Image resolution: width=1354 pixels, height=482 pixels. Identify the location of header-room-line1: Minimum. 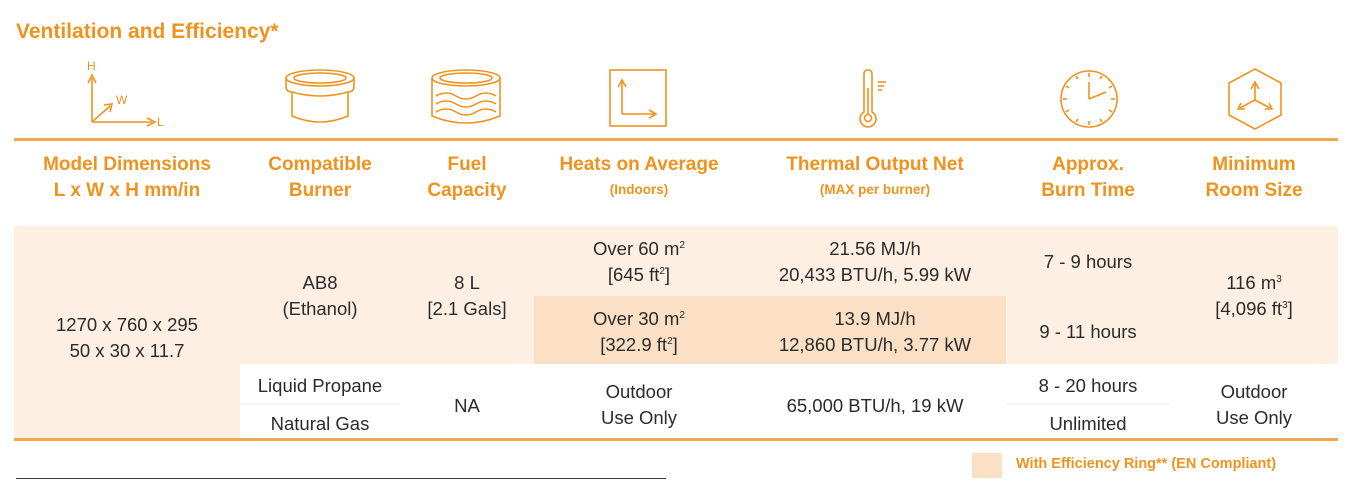
(1254, 164).